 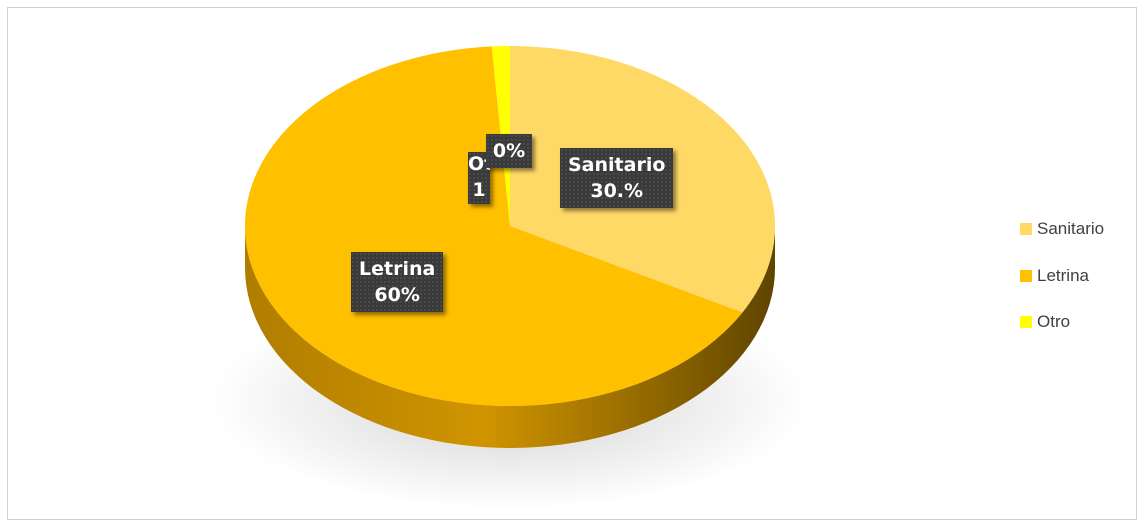 I want to click on legend-item-letrina: Letrina, so click(x=1054, y=276).